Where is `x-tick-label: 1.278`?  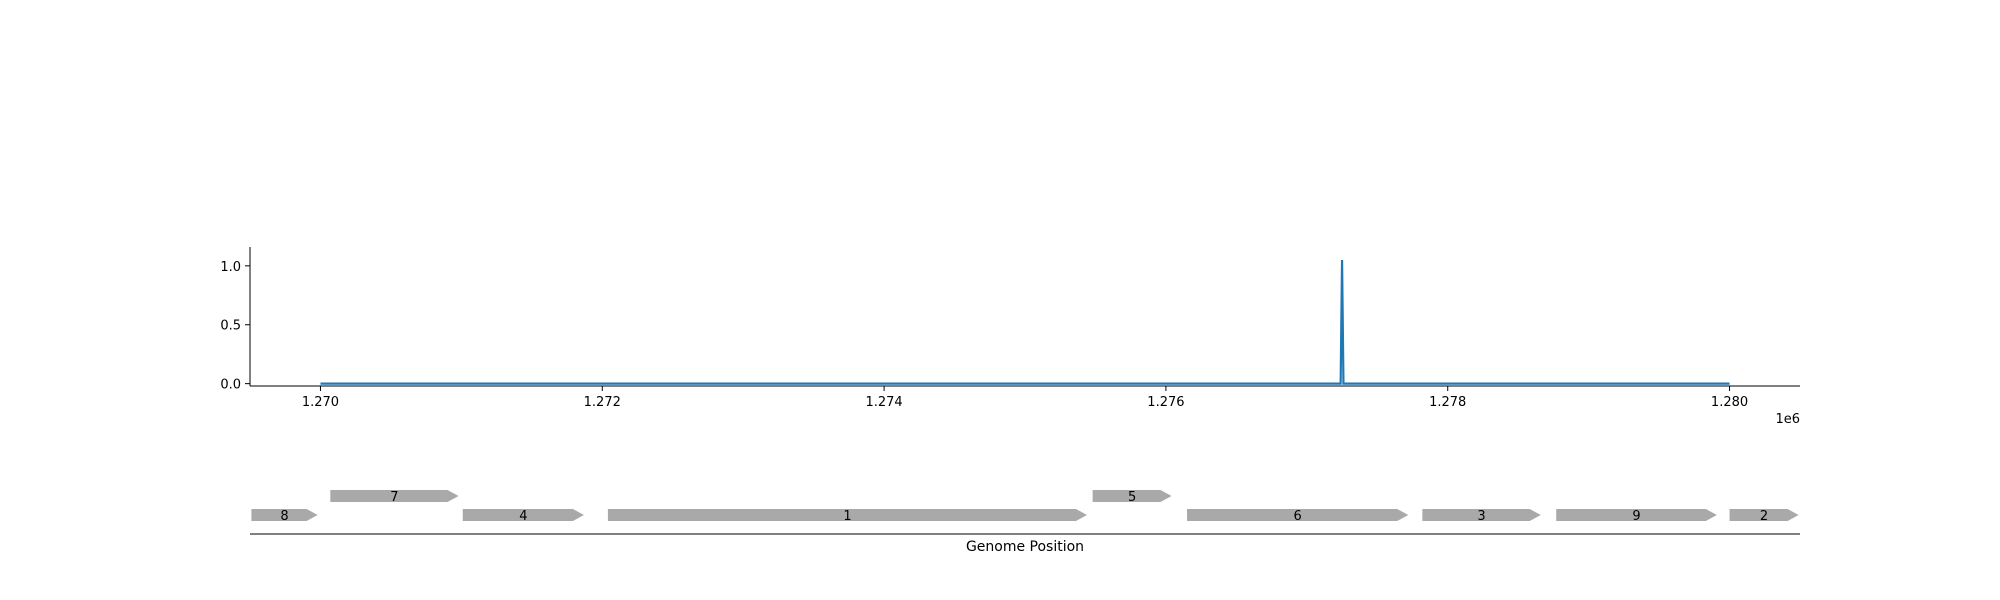
x-tick-label: 1.278 is located at coordinates (1447, 402).